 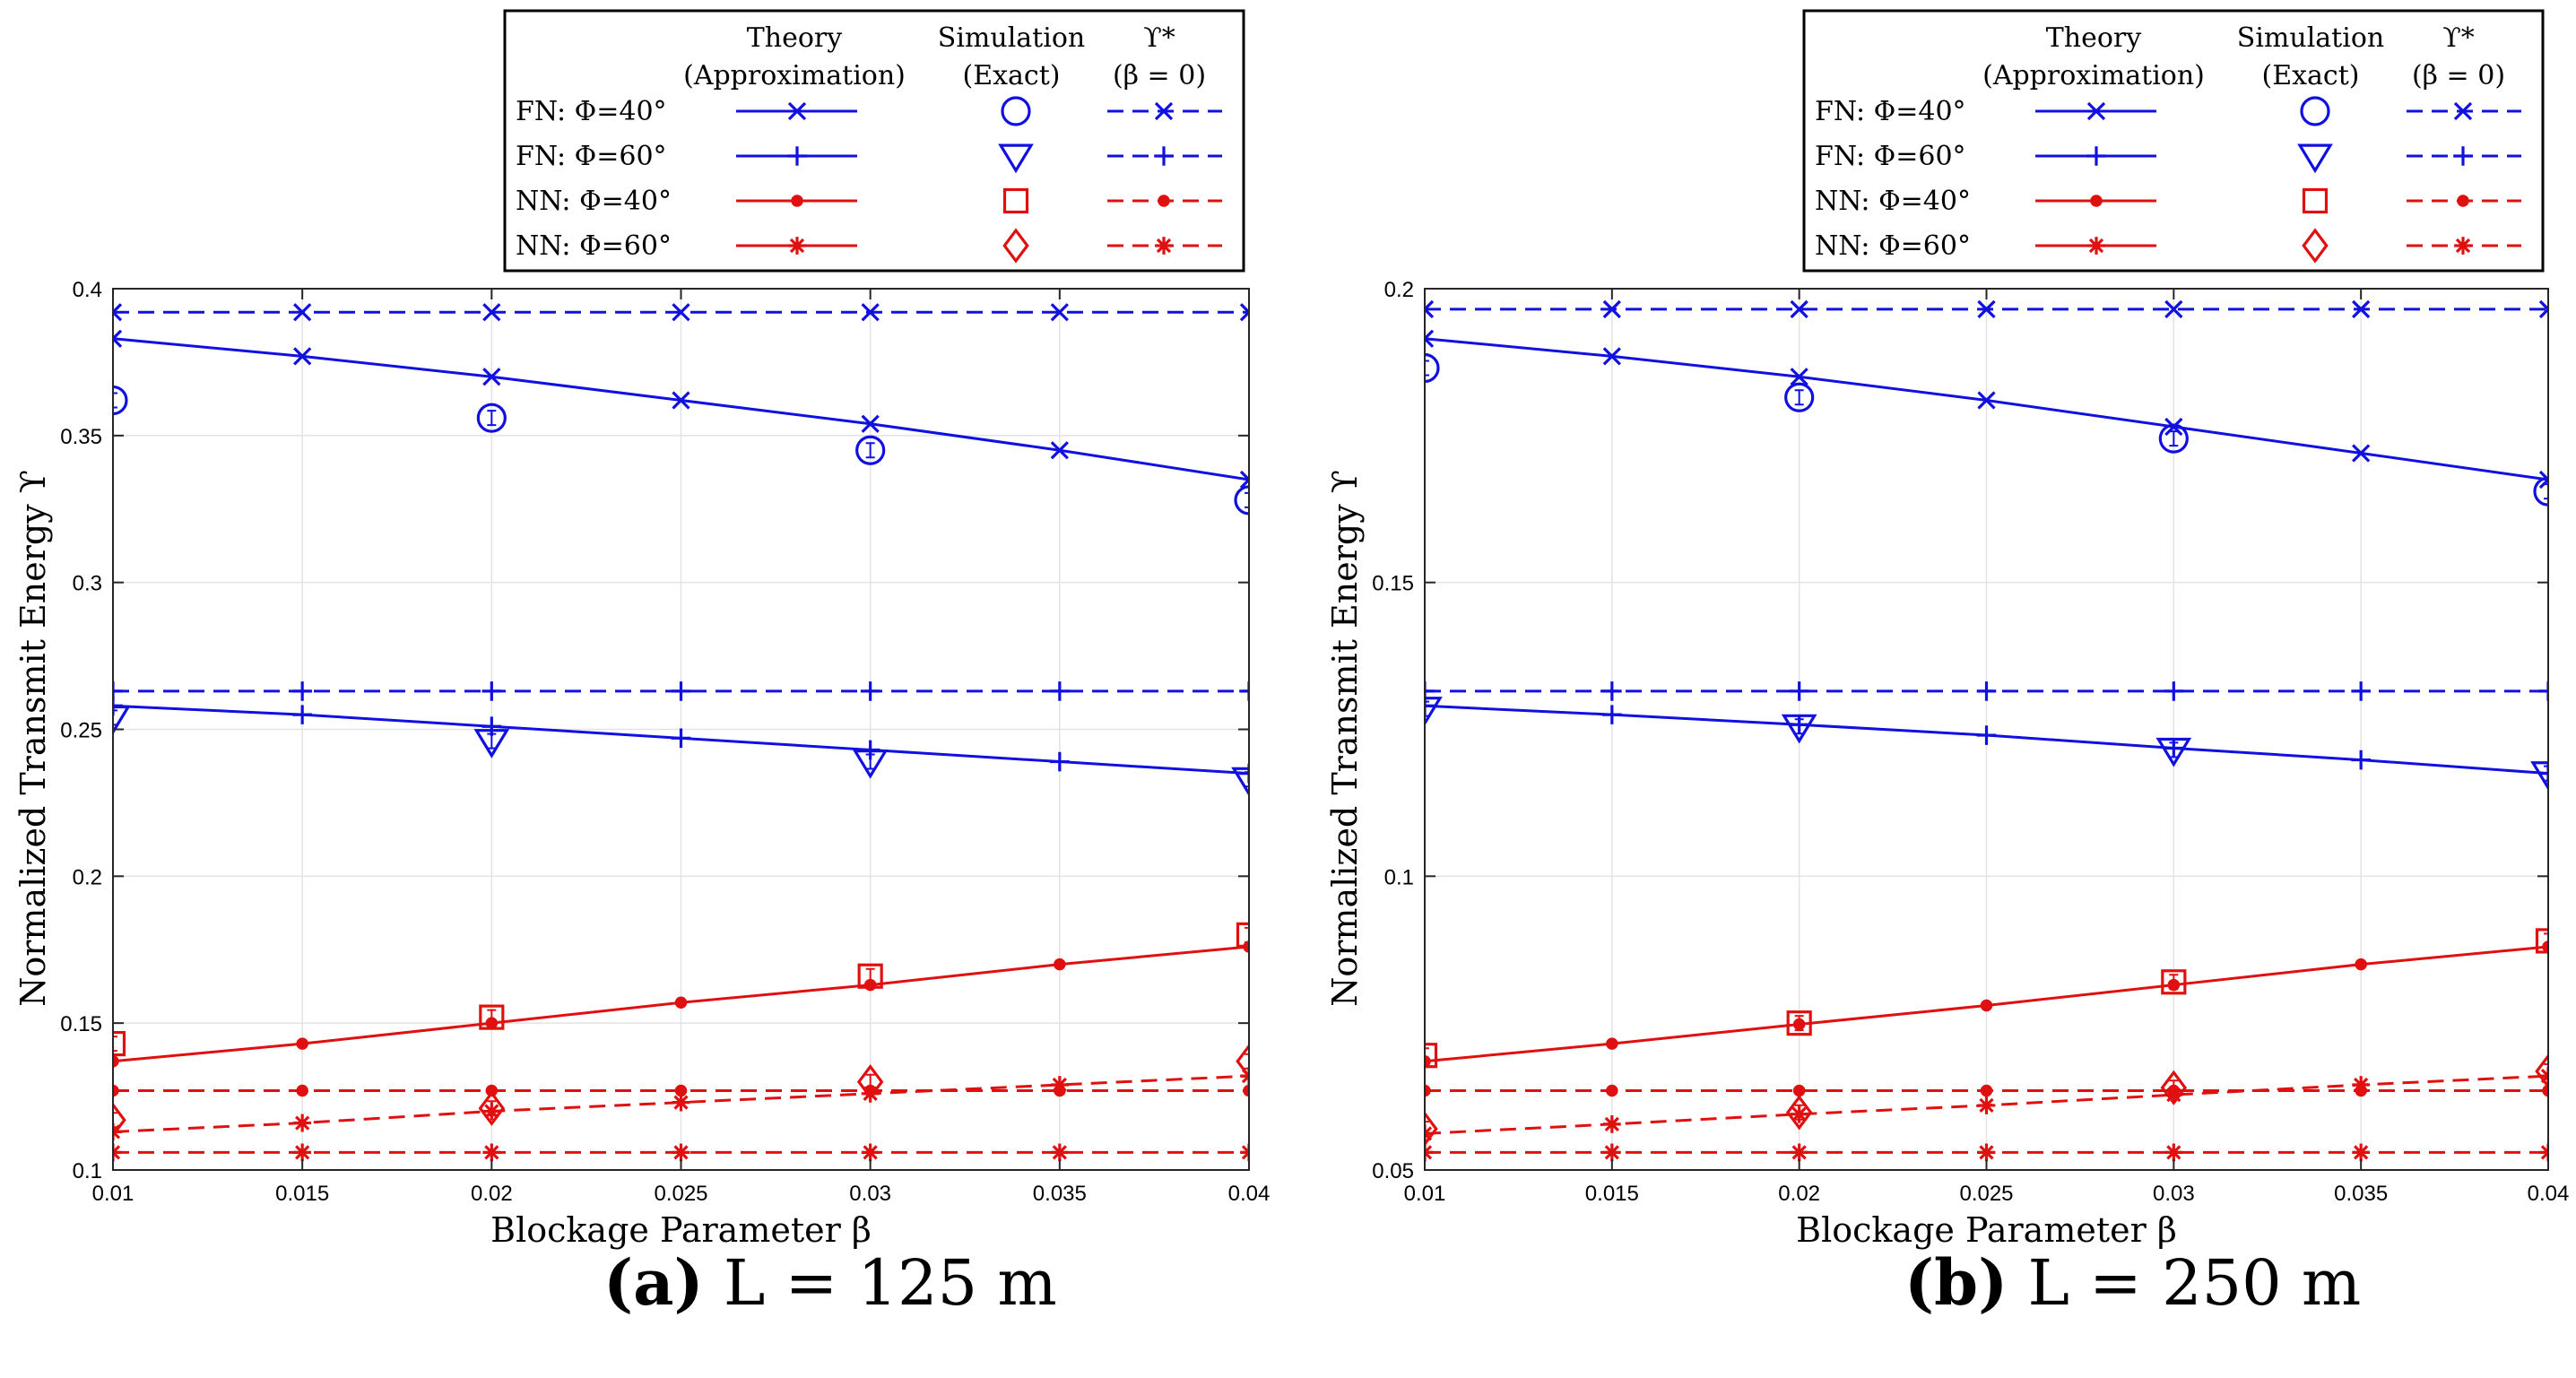 What do you see at coordinates (302, 1194) in the screenshot?
I see `x-tick-label: 0.015` at bounding box center [302, 1194].